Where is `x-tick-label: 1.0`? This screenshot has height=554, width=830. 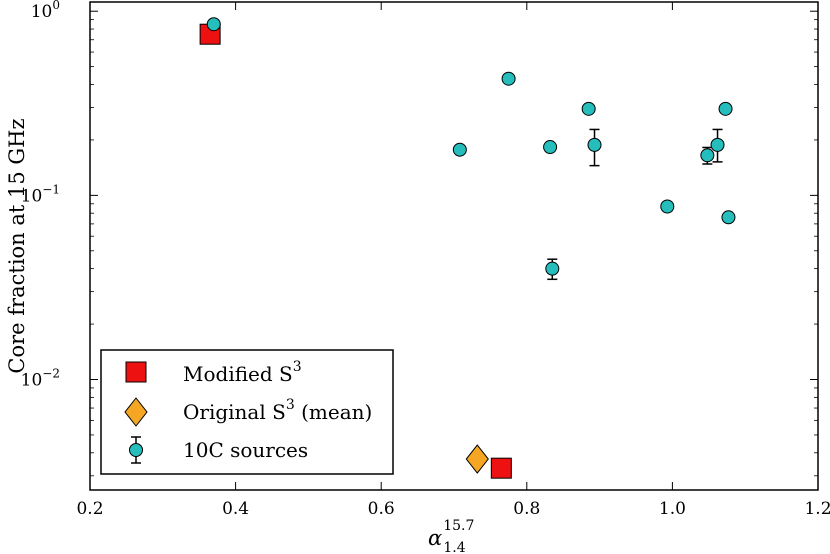
x-tick-label: 1.0 is located at coordinates (672, 509).